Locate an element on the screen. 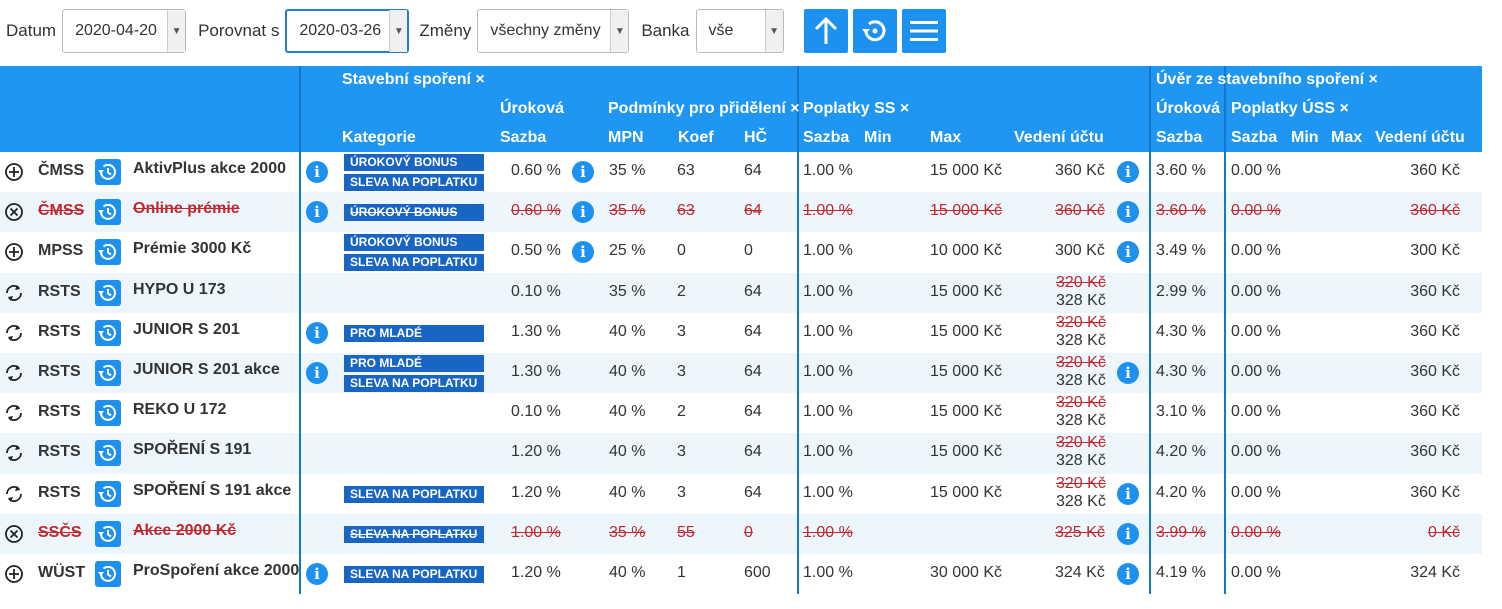 The width and height of the screenshot is (1502, 609). koef-value: 1 is located at coordinates (681, 572).